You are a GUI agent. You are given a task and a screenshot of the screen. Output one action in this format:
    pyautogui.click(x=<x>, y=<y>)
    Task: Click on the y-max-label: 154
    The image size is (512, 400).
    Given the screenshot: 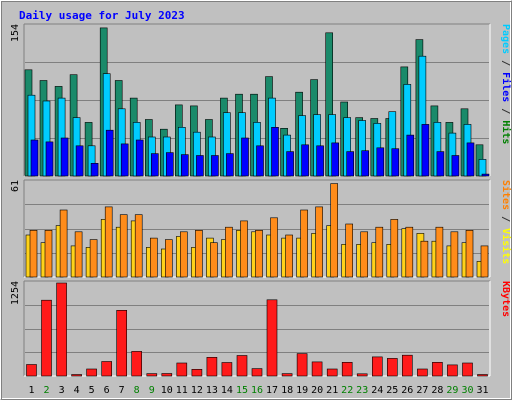 What is the action you would take?
    pyautogui.click(x=15, y=33)
    